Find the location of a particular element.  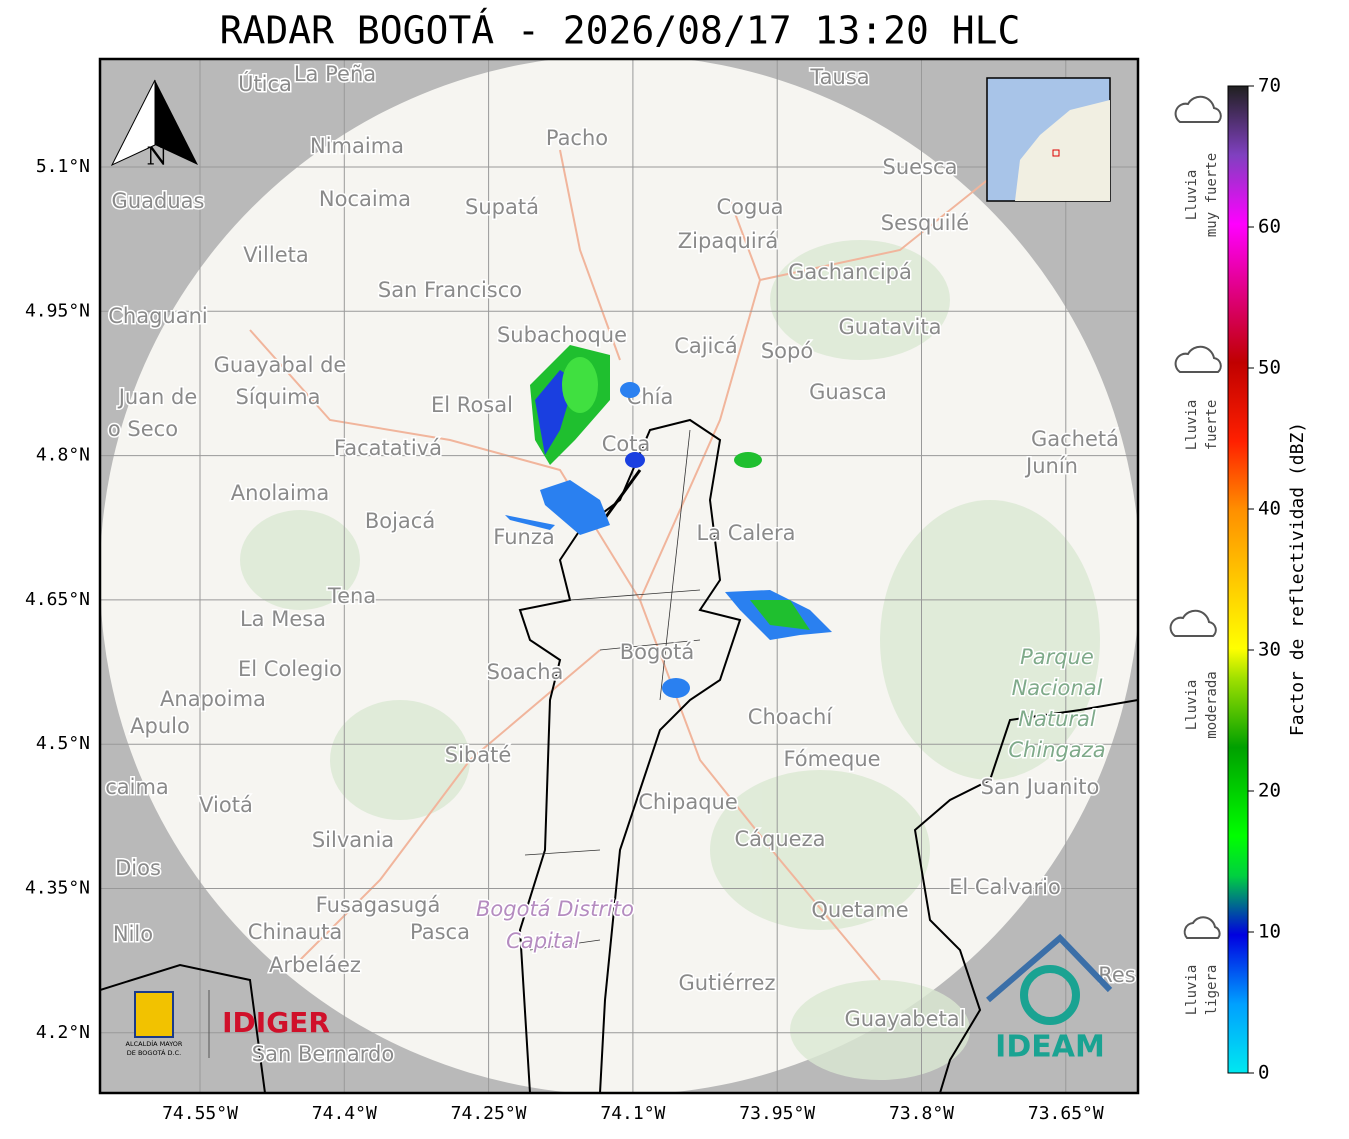

colorbar is located at coordinates (1238, 579).